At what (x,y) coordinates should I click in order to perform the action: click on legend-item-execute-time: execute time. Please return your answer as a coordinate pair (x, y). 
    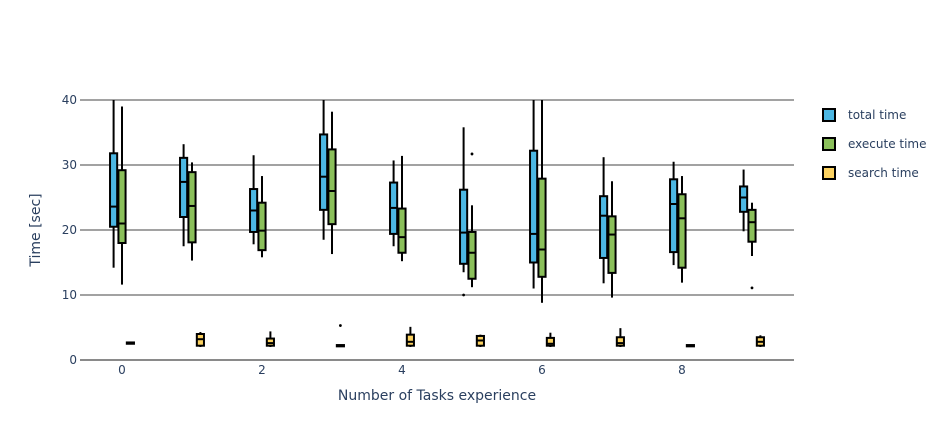
    Looking at the image, I should click on (874, 144).